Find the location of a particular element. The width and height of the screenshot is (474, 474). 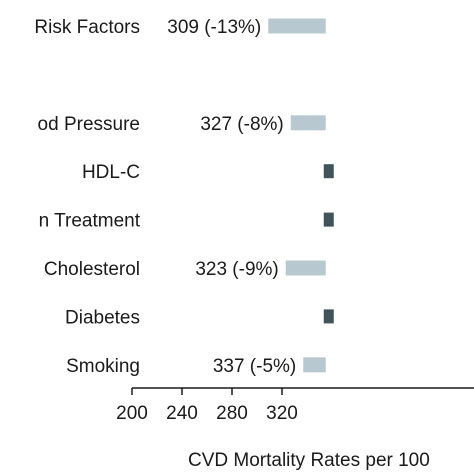

value-label: 309 (-13%) is located at coordinates (214, 27).